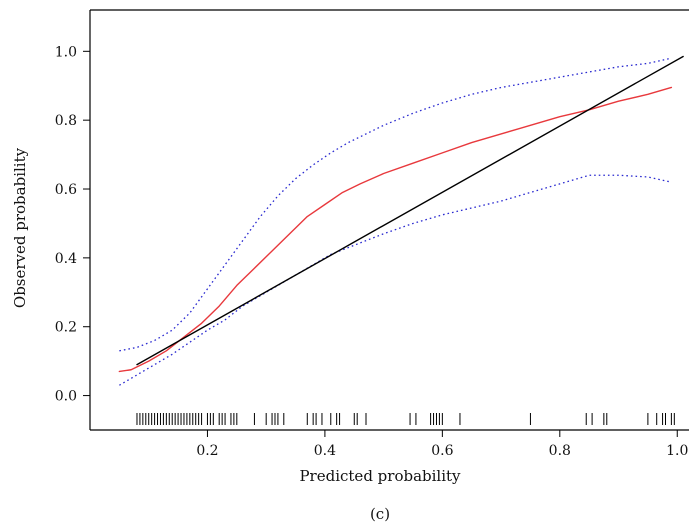  What do you see at coordinates (442, 451) in the screenshot?
I see `x-tick-label: 0.6` at bounding box center [442, 451].